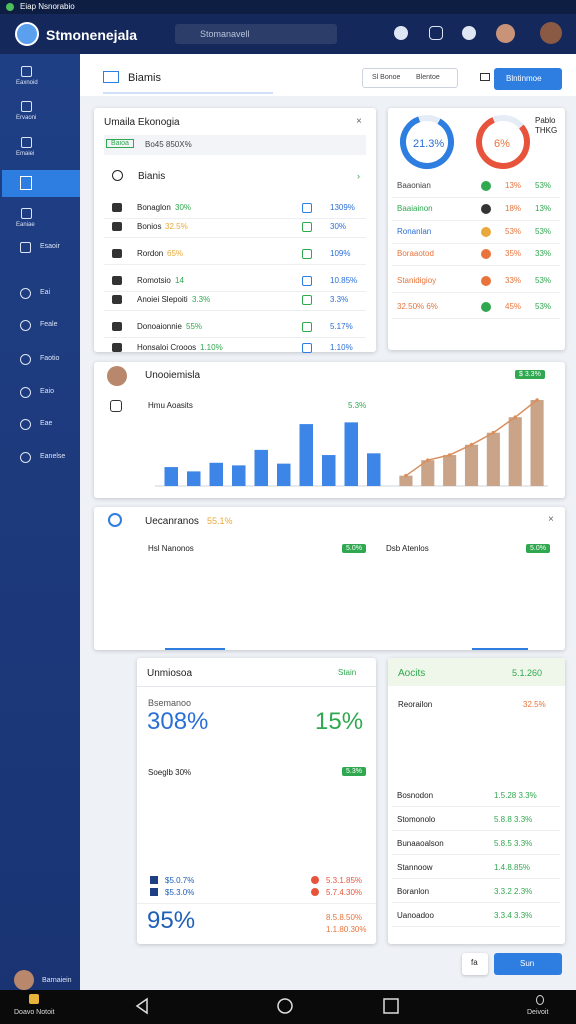 The height and width of the screenshot is (1024, 576). I want to click on label: Pablo, so click(545, 120).